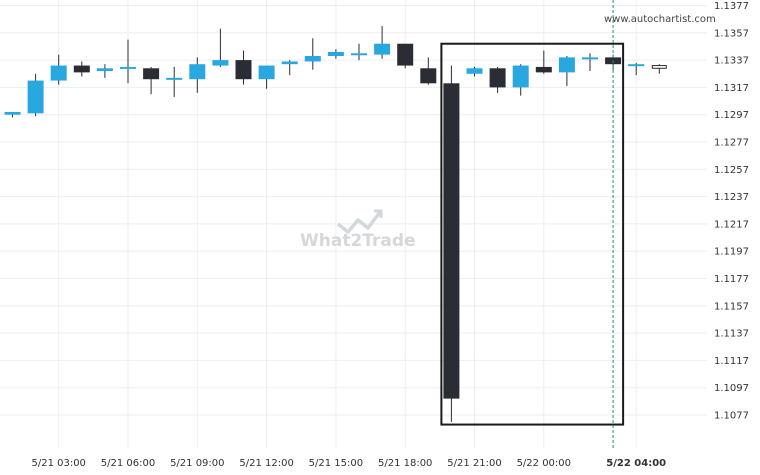 The width and height of the screenshot is (760, 475). I want to click on x-tick-label: 5/21 03:00, so click(58, 463).